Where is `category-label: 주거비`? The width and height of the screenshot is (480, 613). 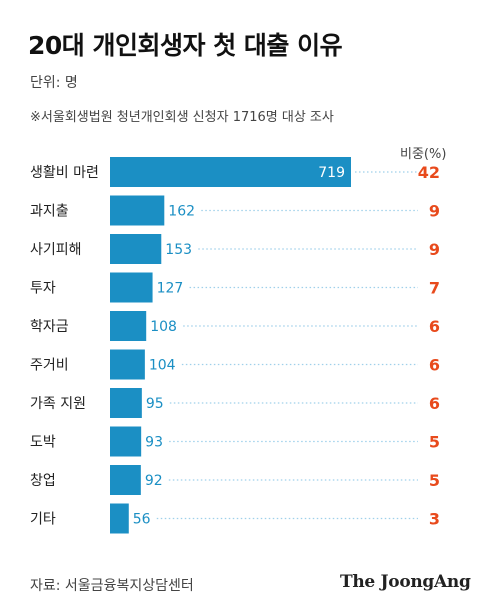 category-label: 주거비 is located at coordinates (49, 366).